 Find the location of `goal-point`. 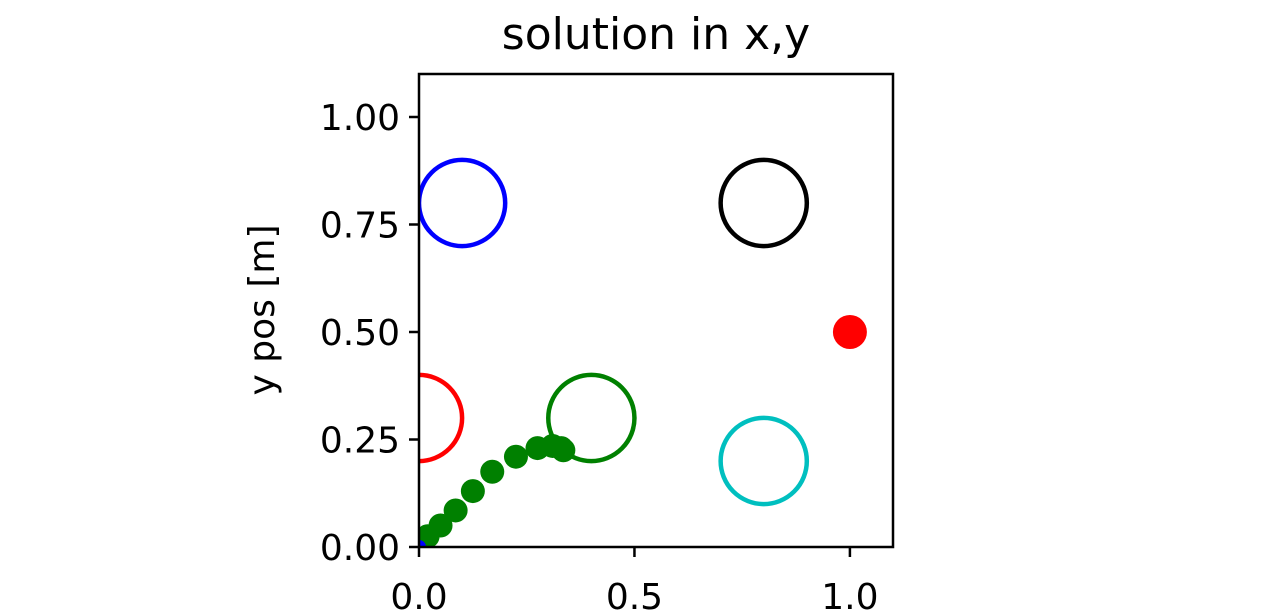

goal-point is located at coordinates (849, 332).